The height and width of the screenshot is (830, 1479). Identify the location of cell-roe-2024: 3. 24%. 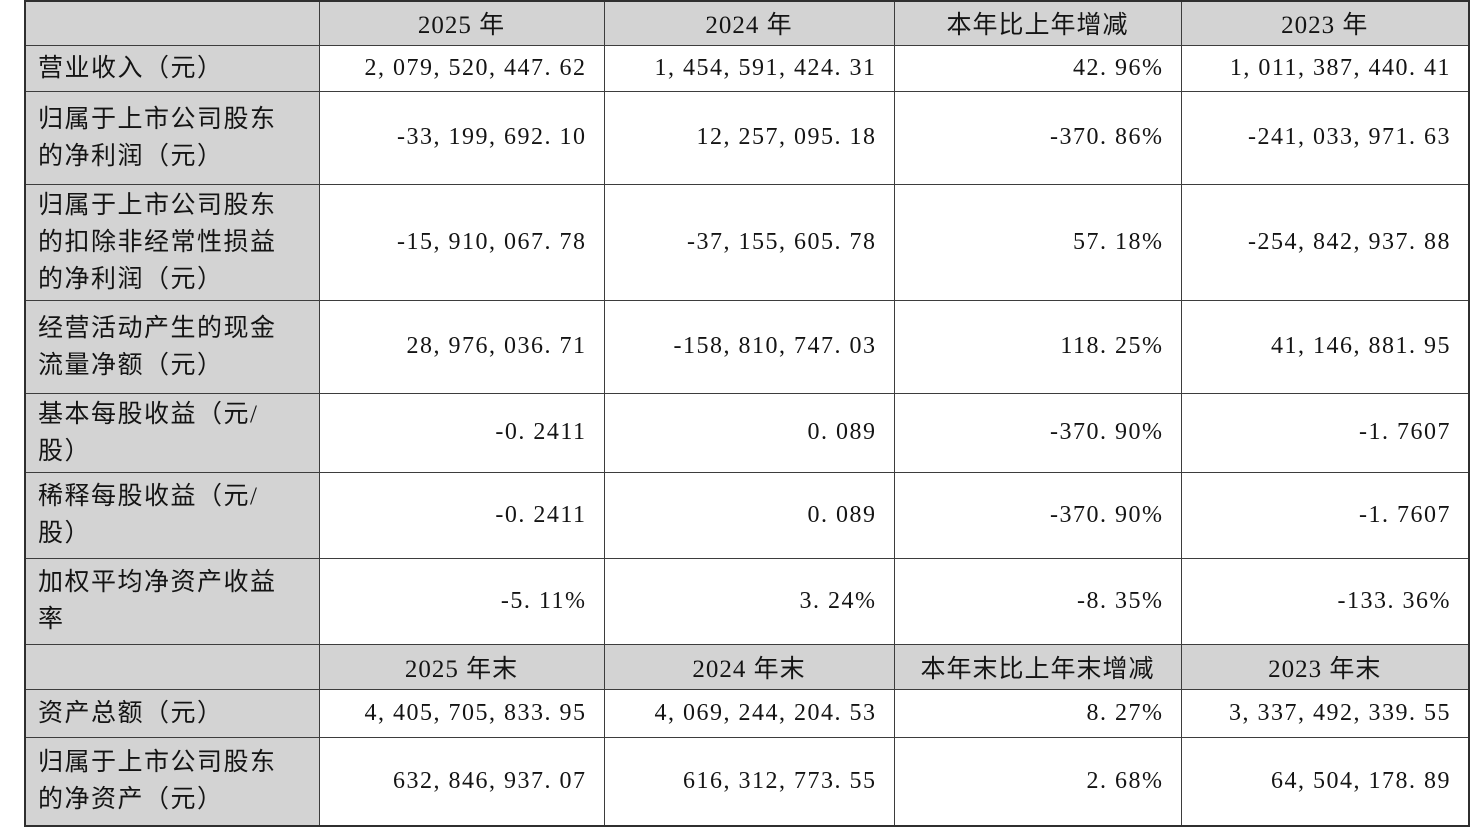
(749, 601).